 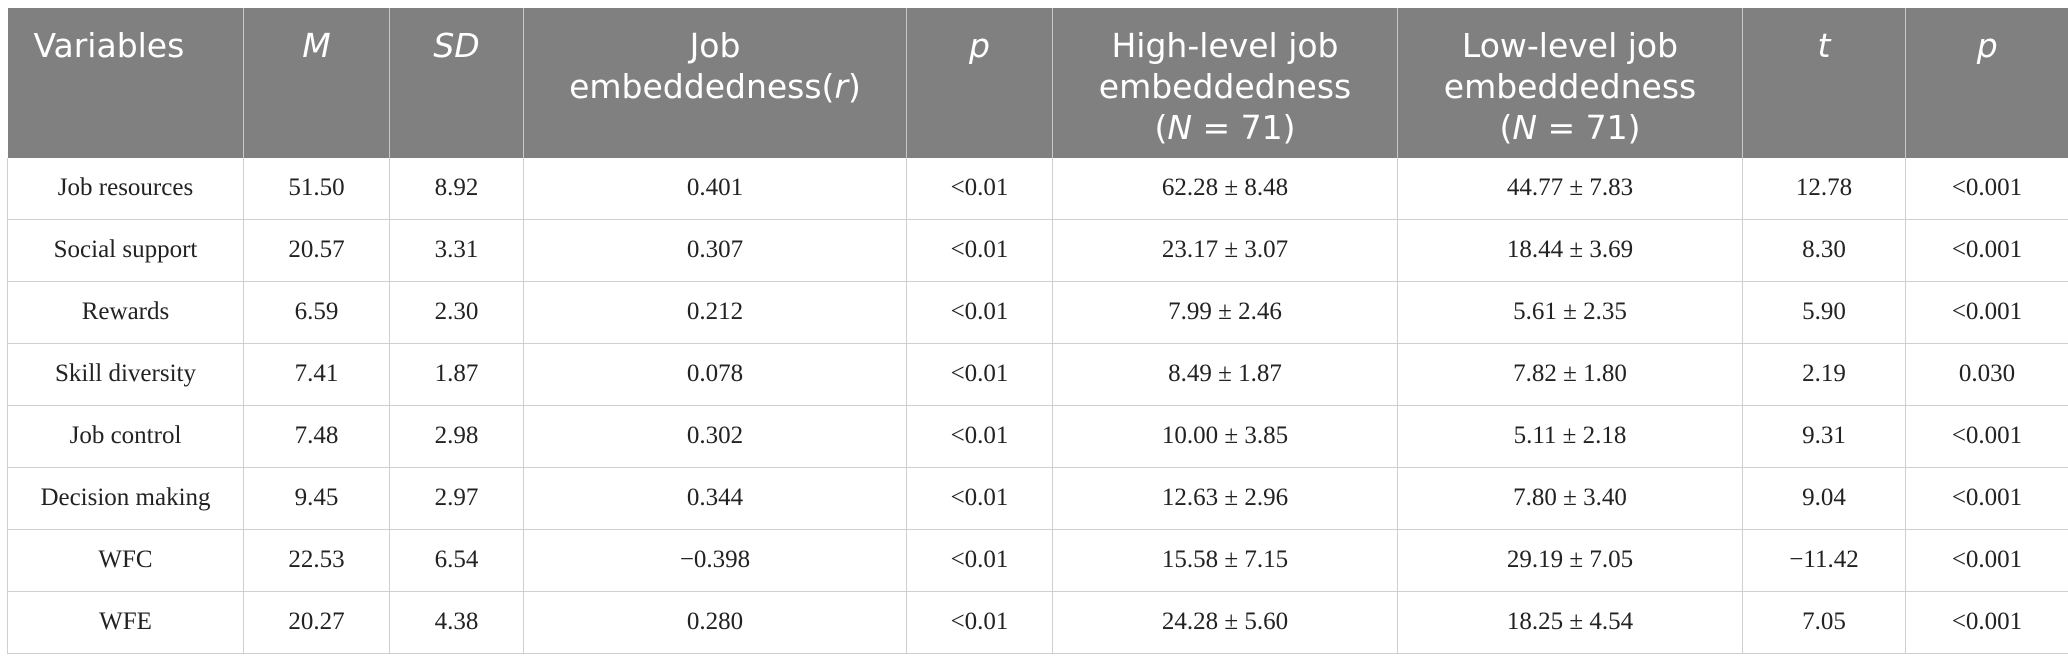 What do you see at coordinates (1225, 498) in the screenshot?
I see `cell-high-level: 12.63 ± 2.96` at bounding box center [1225, 498].